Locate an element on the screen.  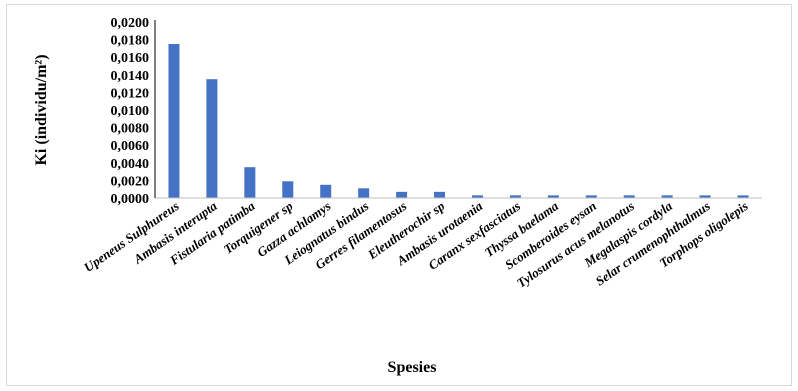
y-tick-label: 0,0180 is located at coordinates (130, 41).